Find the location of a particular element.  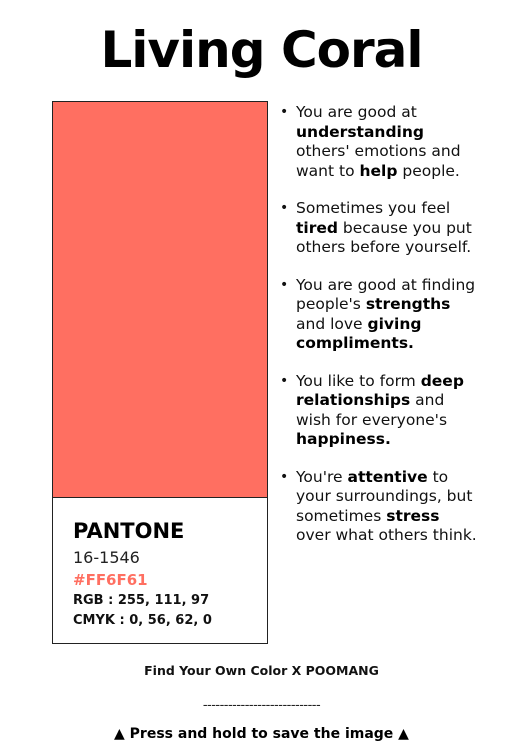

trait-keyword: understanding is located at coordinates (360, 131).